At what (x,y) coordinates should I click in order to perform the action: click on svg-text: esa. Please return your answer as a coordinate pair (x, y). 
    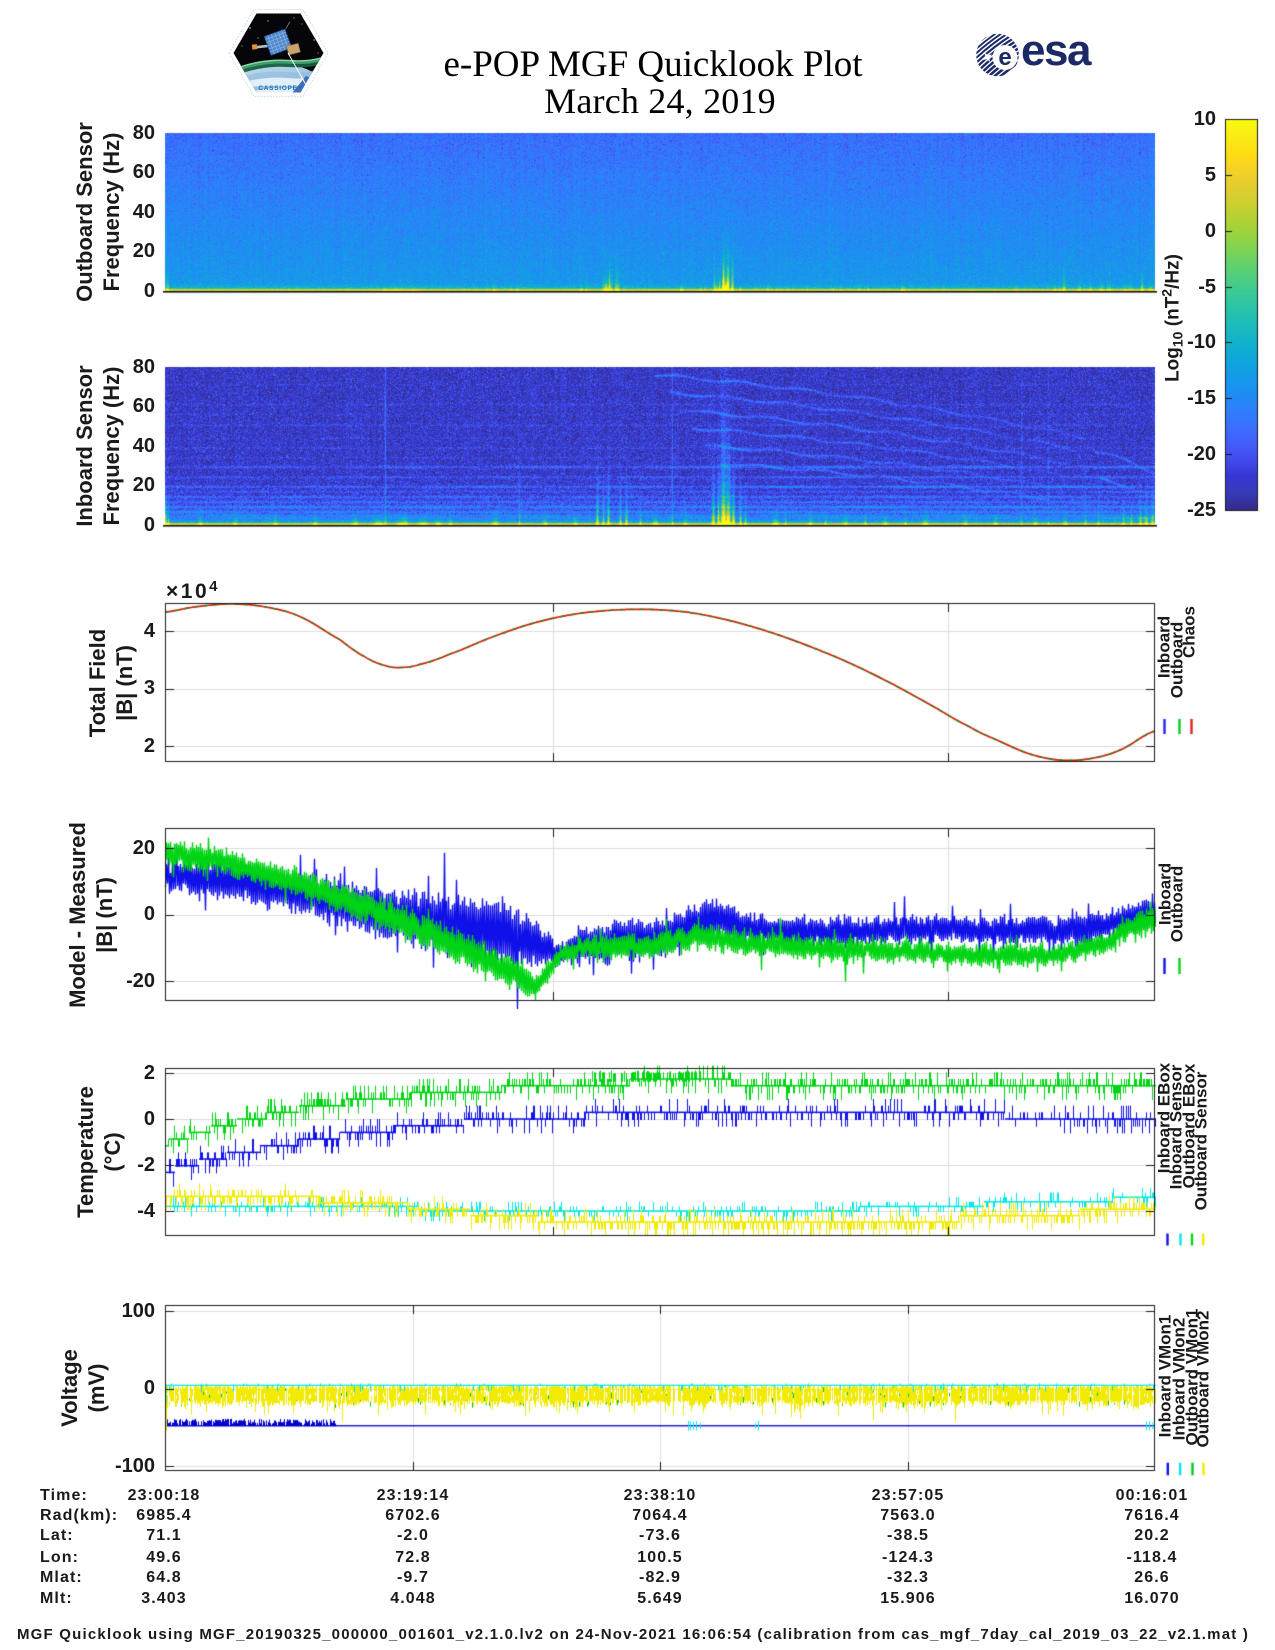
    Looking at the image, I should click on (1056, 53).